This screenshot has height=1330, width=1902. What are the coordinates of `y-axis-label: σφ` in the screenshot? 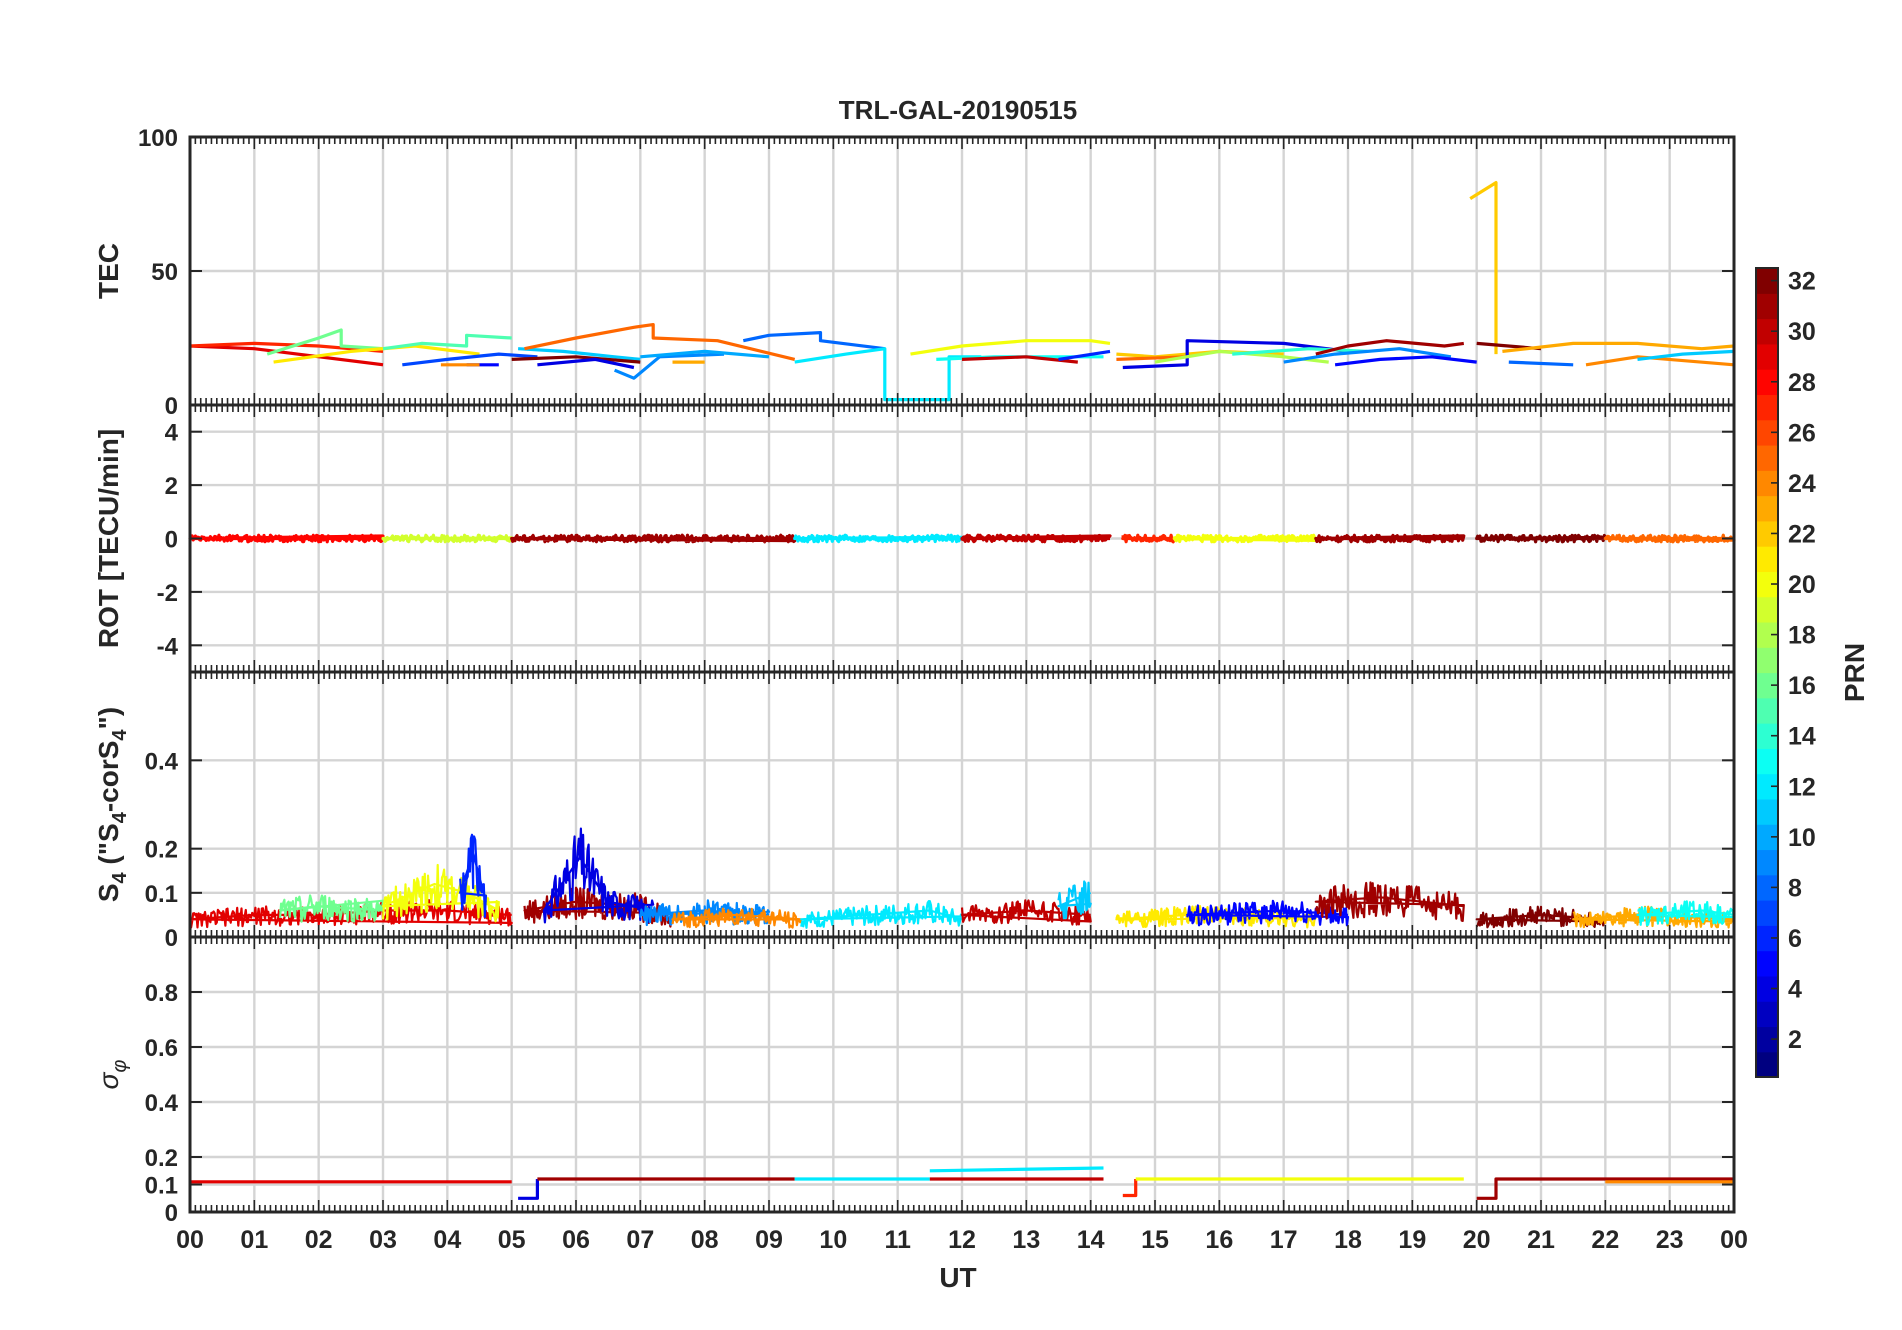 It's located at (112, 1075).